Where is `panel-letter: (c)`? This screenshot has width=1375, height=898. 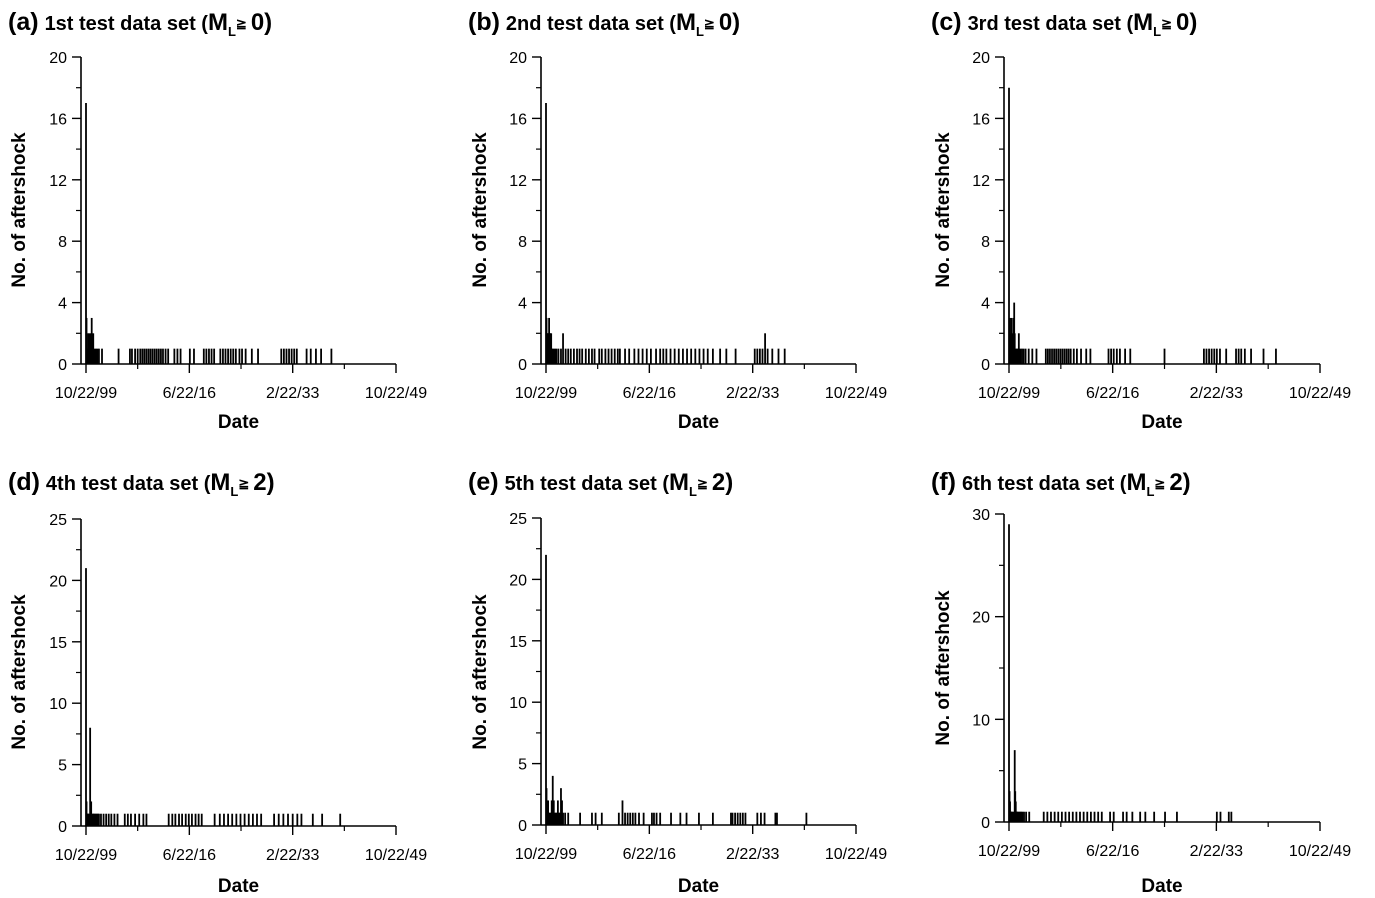
panel-letter: (c) is located at coordinates (946, 22).